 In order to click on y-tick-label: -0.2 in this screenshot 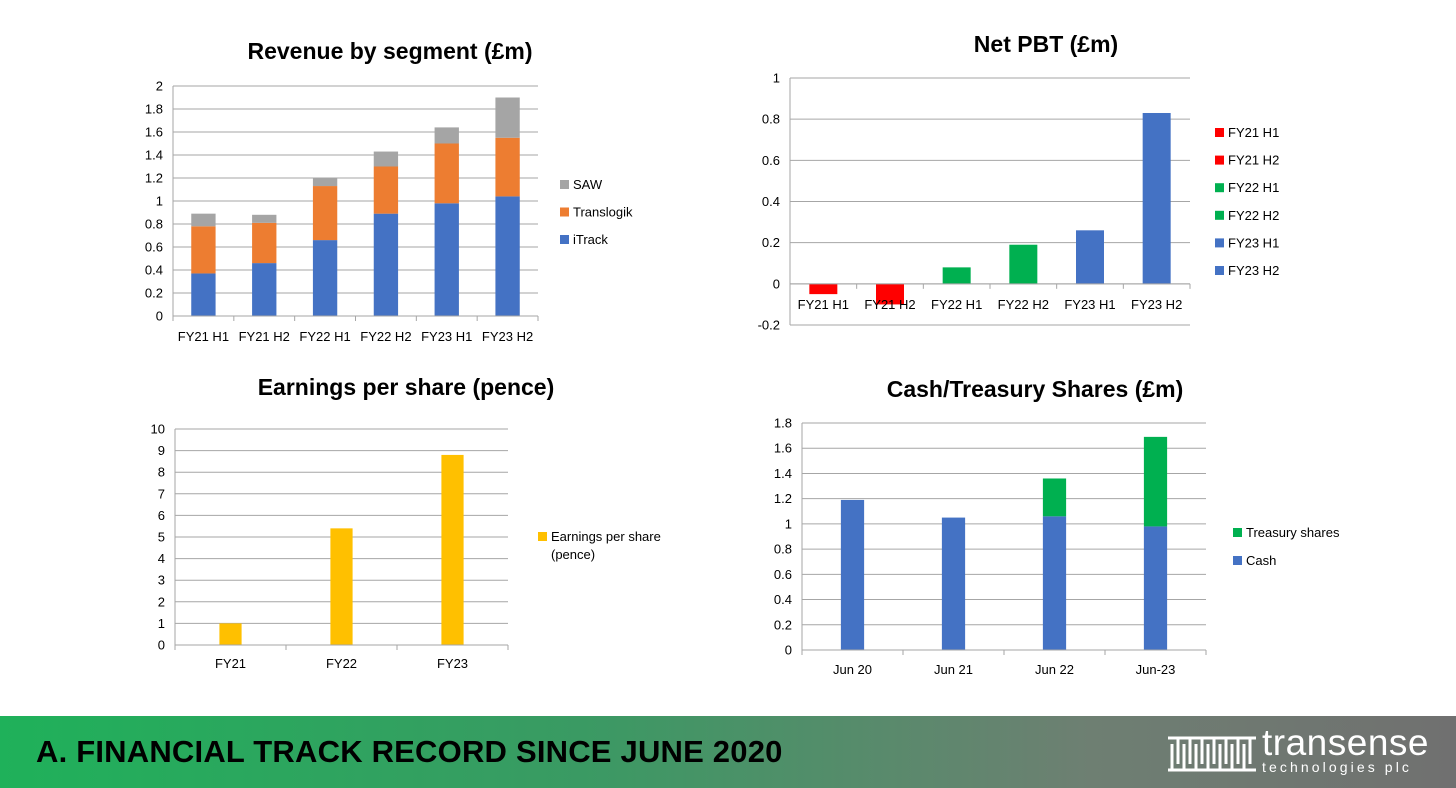, I will do `click(769, 325)`.